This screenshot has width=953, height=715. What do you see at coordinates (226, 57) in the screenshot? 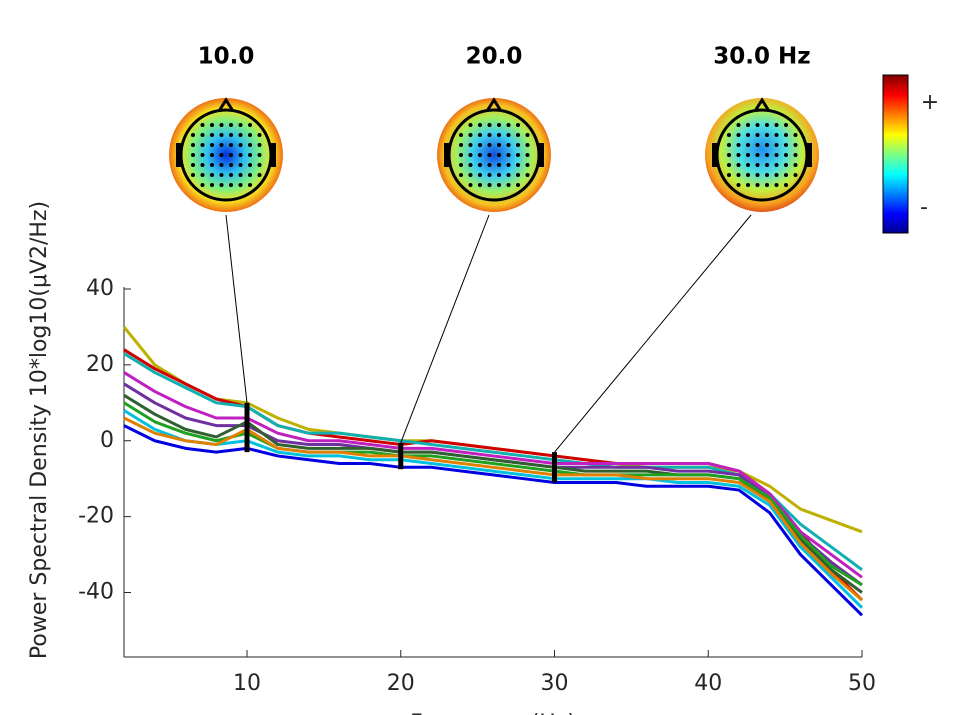
I see `topo-title: 10.0` at bounding box center [226, 57].